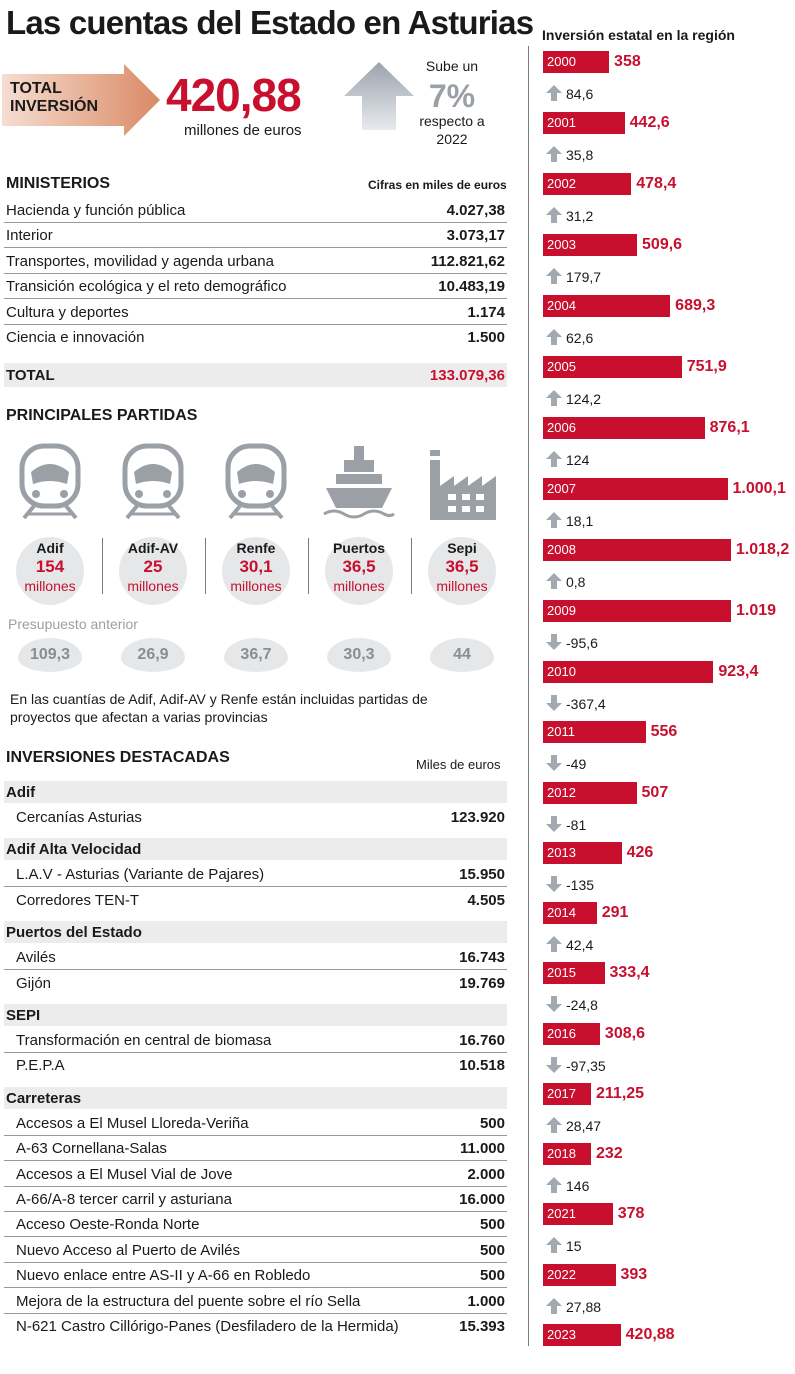  What do you see at coordinates (706, 366) in the screenshot?
I see `bar-value-label: 751,9` at bounding box center [706, 366].